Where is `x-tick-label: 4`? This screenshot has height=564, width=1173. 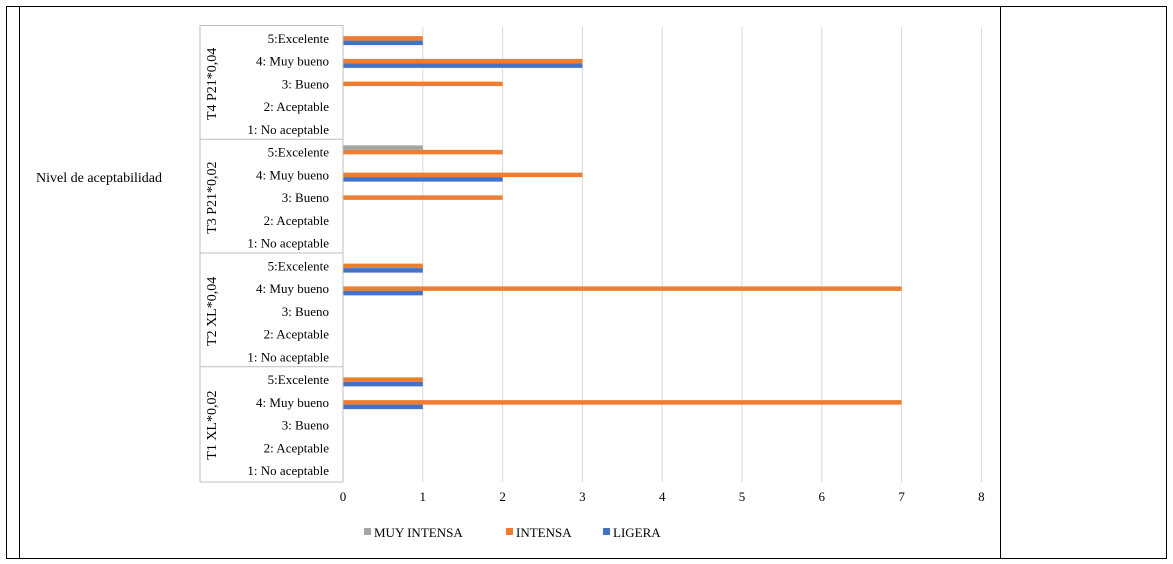 x-tick-label: 4 is located at coordinates (662, 496).